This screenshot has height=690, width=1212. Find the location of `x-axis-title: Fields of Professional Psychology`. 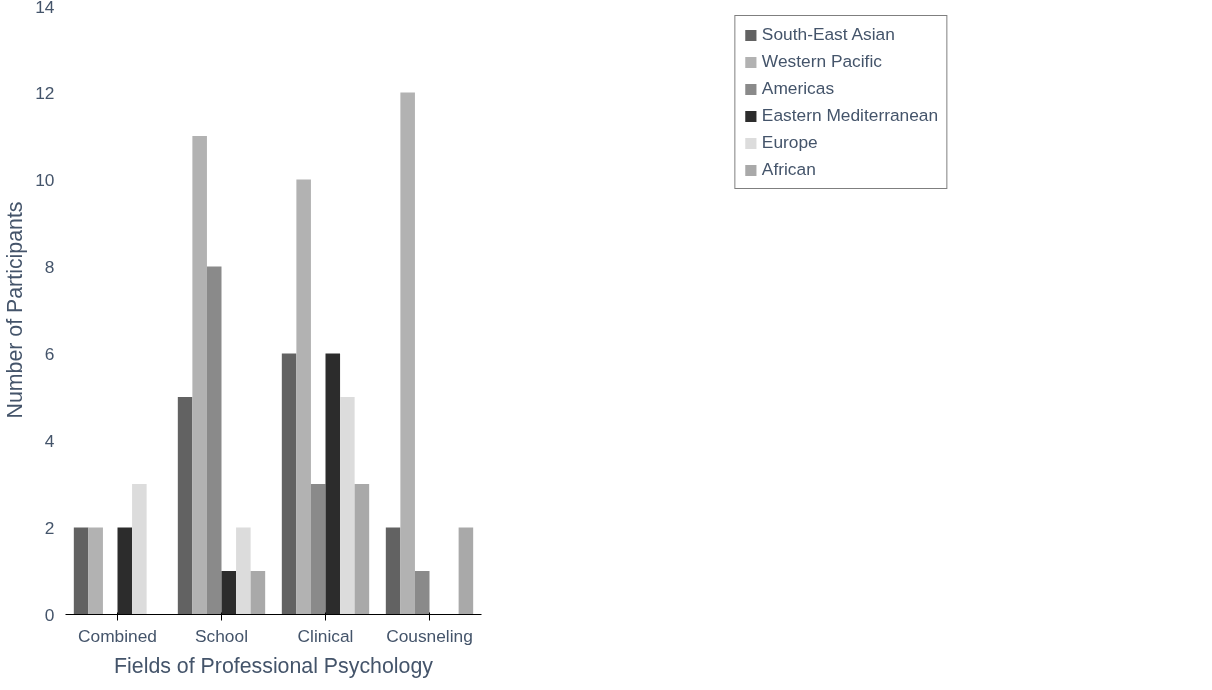

x-axis-title: Fields of Professional Psychology is located at coordinates (274, 665).